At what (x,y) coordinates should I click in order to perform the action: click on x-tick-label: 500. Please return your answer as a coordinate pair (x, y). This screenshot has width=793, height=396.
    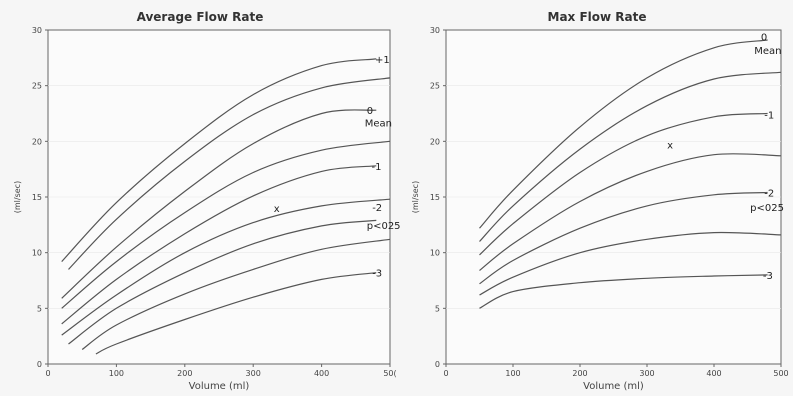
    Looking at the image, I should click on (780, 373).